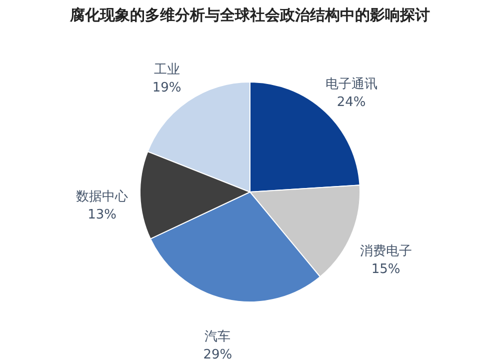 This screenshot has height=362, width=500. What do you see at coordinates (217, 336) in the screenshot?
I see `slice-label: 汽车` at bounding box center [217, 336].